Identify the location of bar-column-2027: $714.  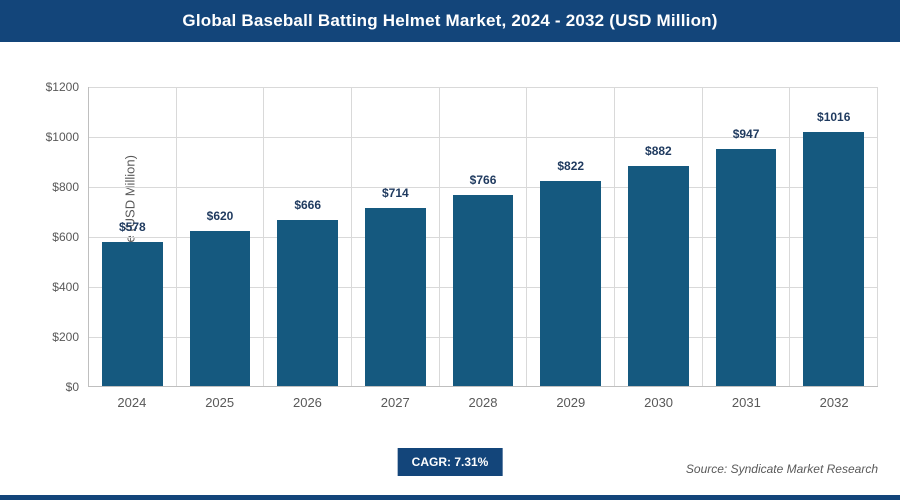
(396, 236).